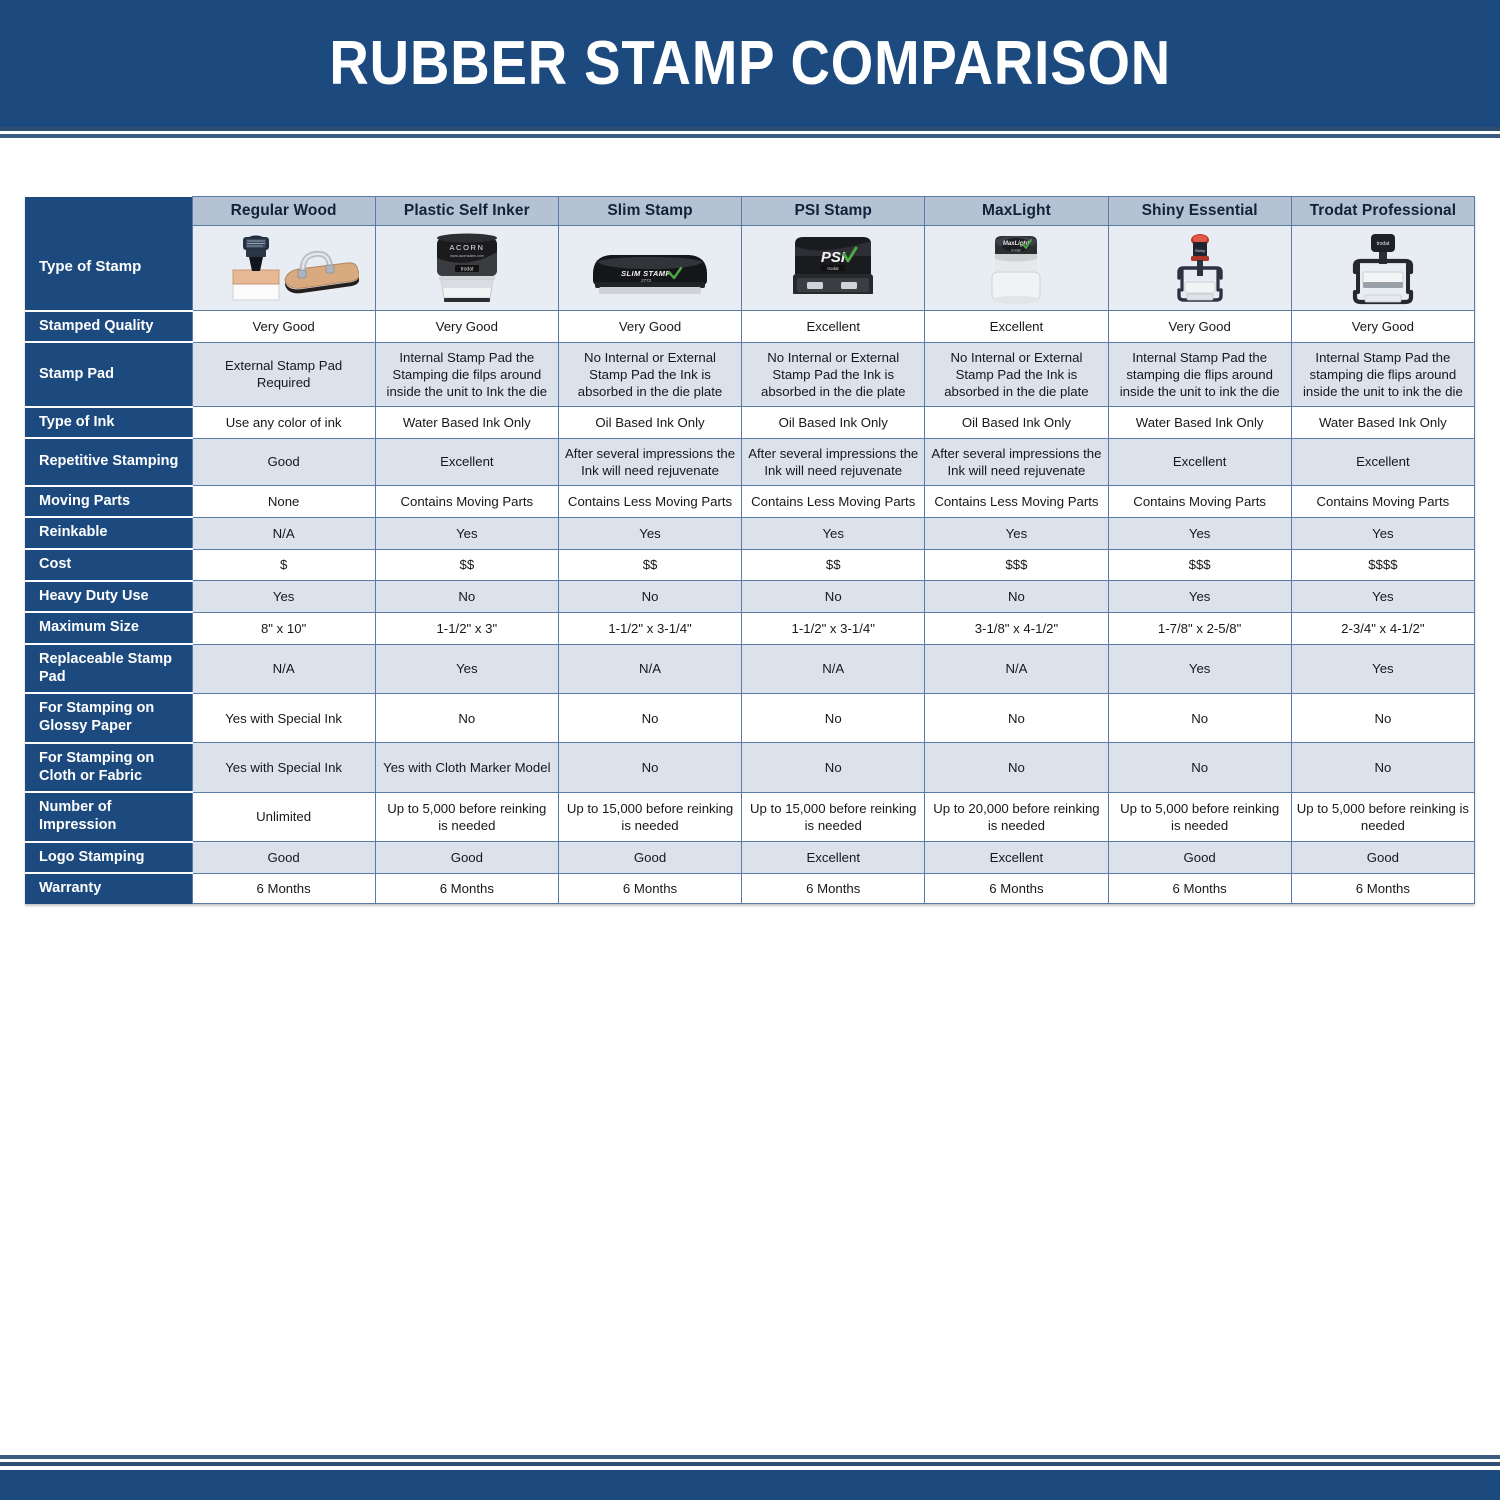 The height and width of the screenshot is (1500, 1500). I want to click on table-row: Type of Stamp, so click(750, 268).